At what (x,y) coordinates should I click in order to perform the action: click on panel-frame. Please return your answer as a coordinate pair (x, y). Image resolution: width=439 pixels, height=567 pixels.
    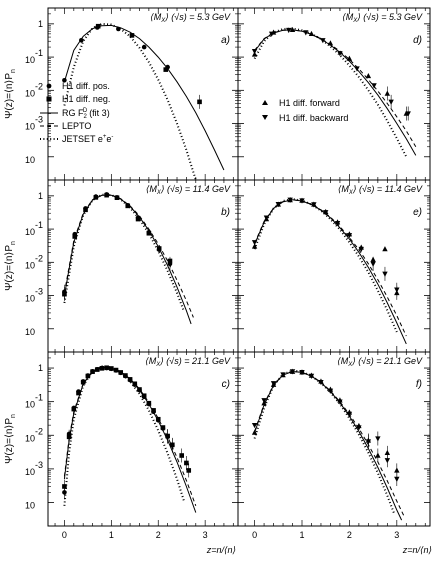
    Looking at the image, I should click on (143, 439).